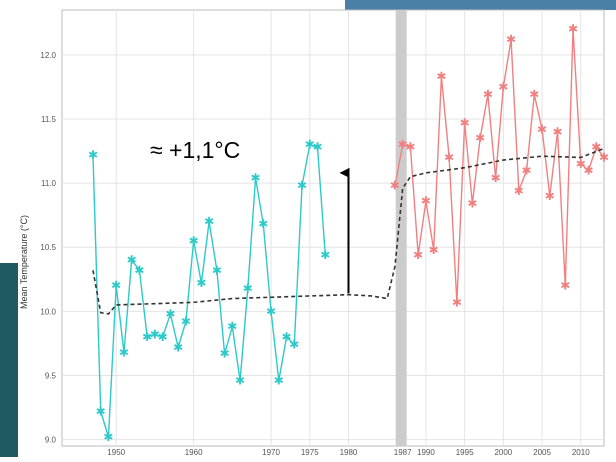 The image size is (616, 462). I want to click on x-tick-label: 1975, so click(310, 452).